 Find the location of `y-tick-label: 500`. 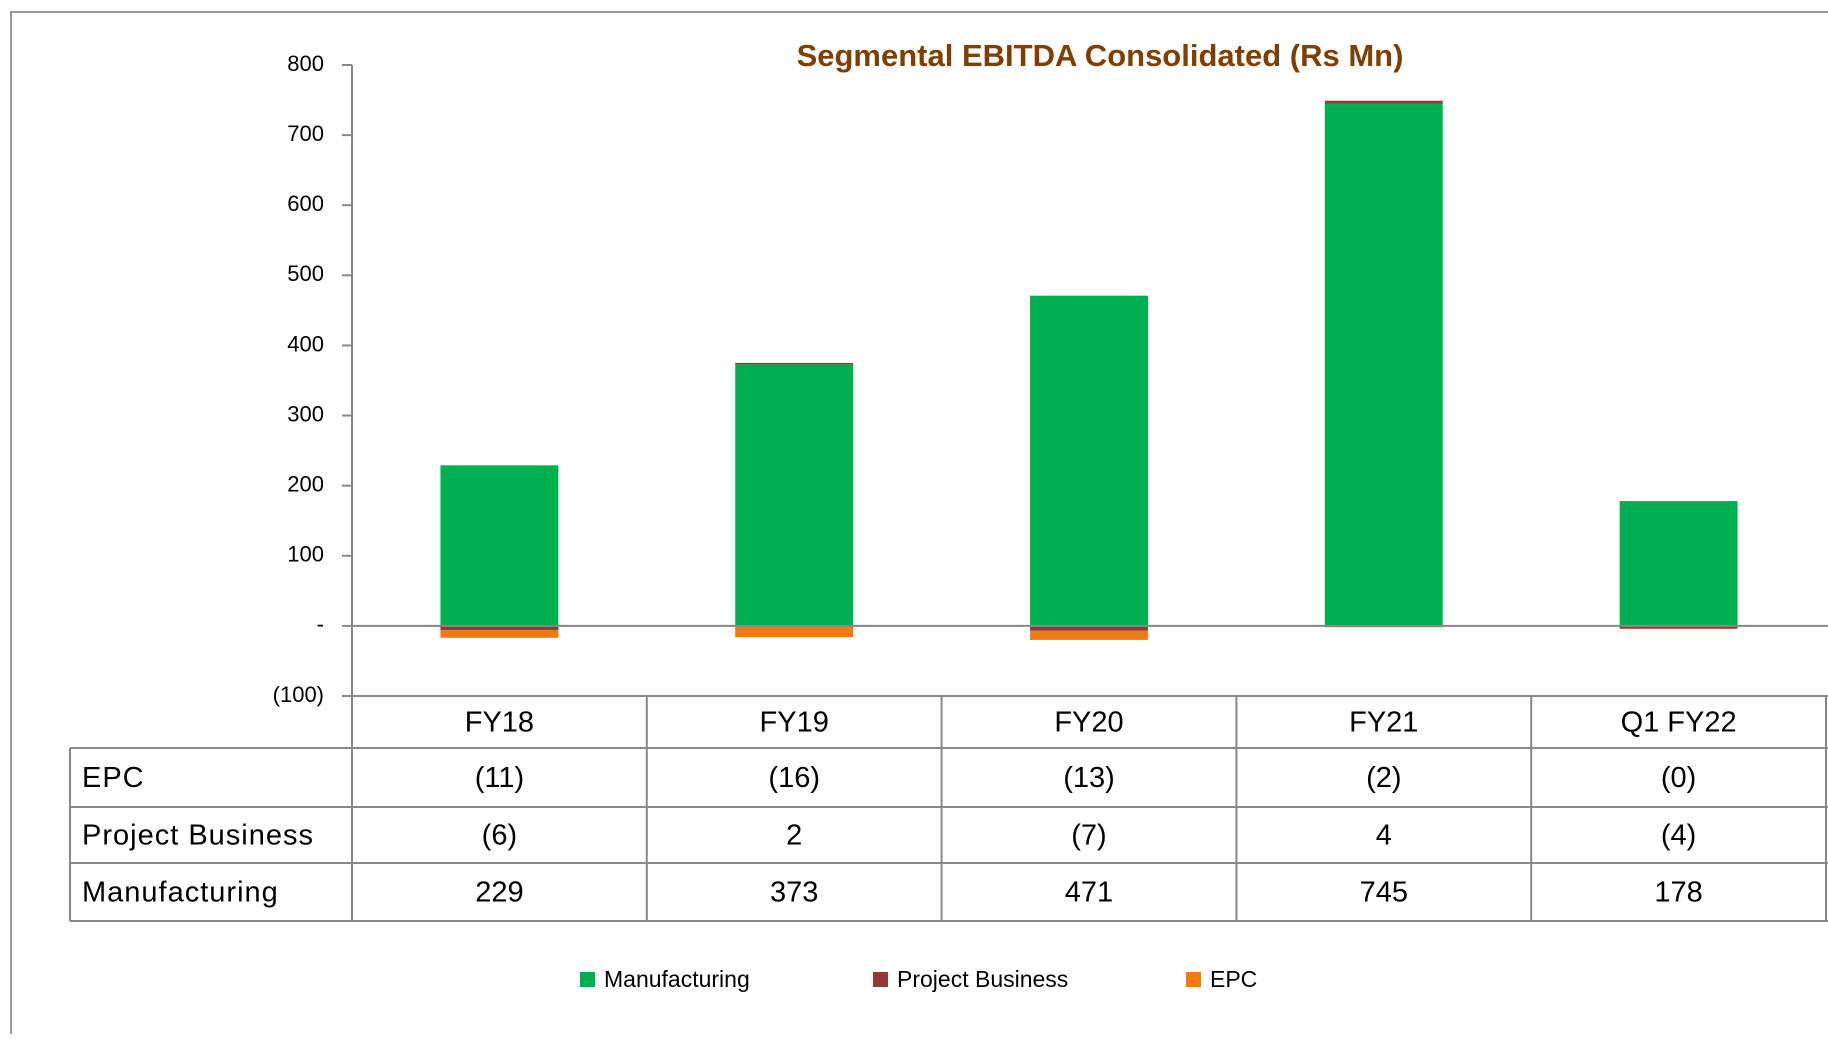

y-tick-label: 500 is located at coordinates (305, 273).